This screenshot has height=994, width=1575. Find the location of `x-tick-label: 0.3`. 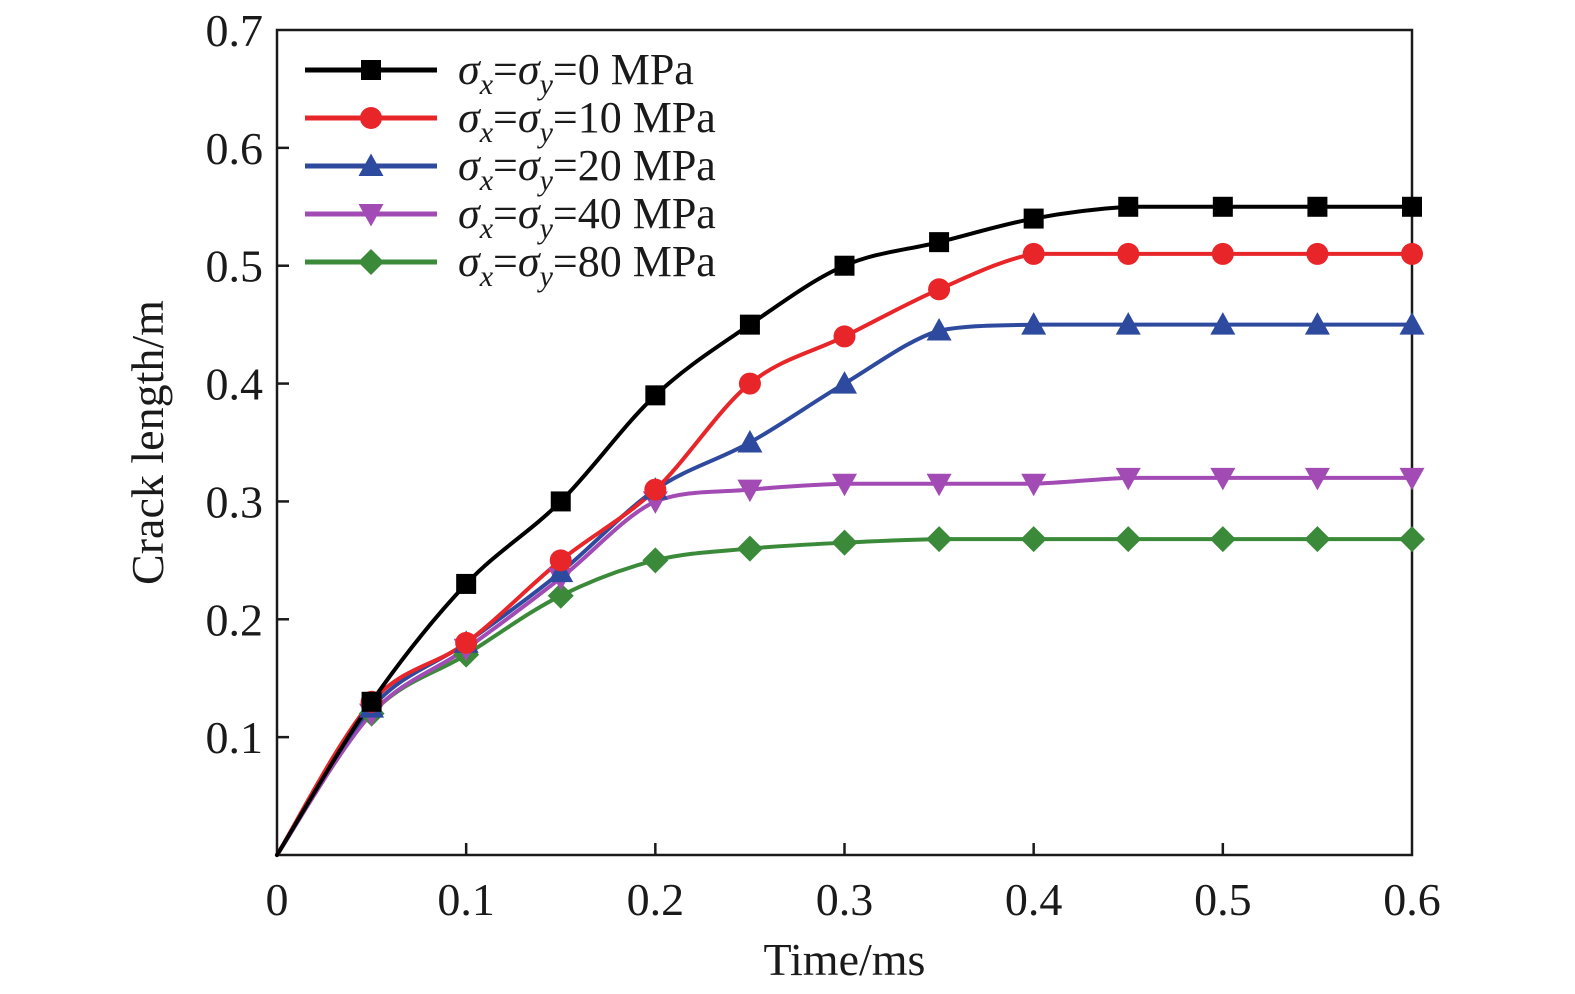

x-tick-label: 0.3 is located at coordinates (845, 899).